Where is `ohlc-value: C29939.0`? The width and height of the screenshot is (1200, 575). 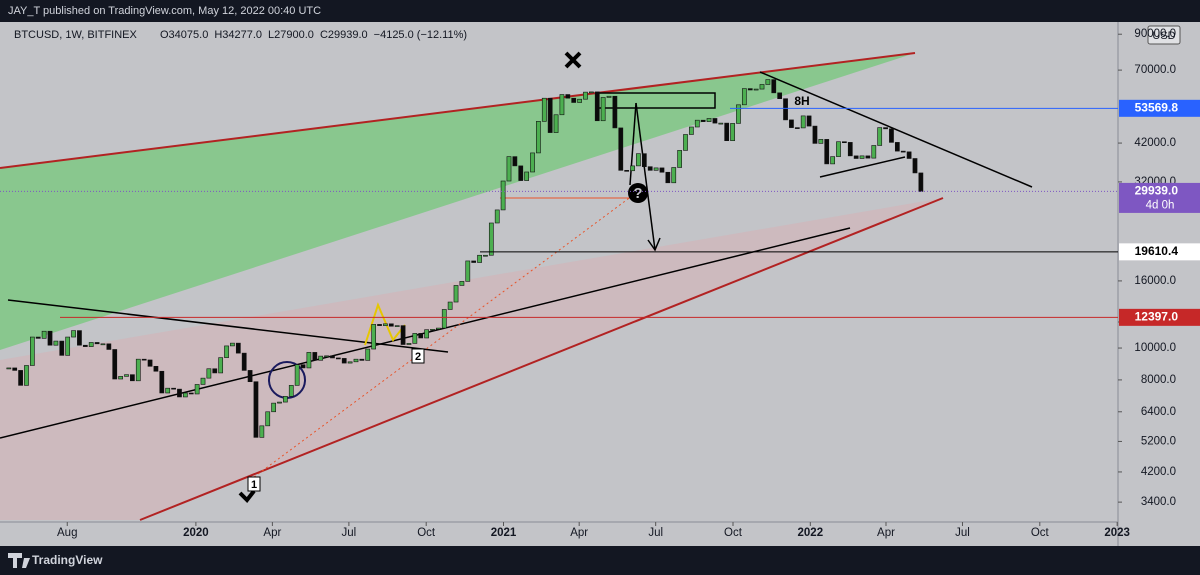 ohlc-value: C29939.0 is located at coordinates (344, 35).